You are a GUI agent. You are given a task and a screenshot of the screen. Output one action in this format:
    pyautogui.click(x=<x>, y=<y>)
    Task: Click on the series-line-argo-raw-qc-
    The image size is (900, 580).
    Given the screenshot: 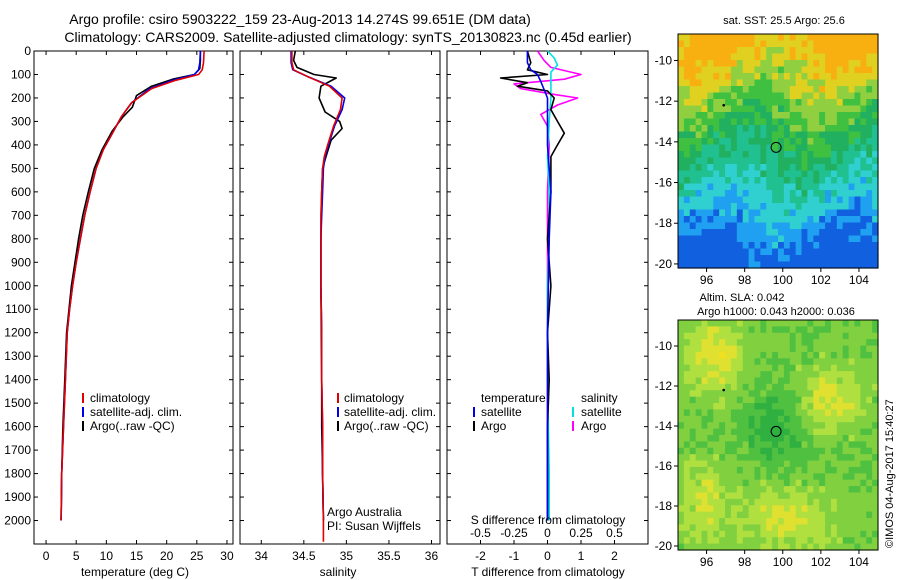 What is the action you would take?
    pyautogui.click(x=131, y=286)
    